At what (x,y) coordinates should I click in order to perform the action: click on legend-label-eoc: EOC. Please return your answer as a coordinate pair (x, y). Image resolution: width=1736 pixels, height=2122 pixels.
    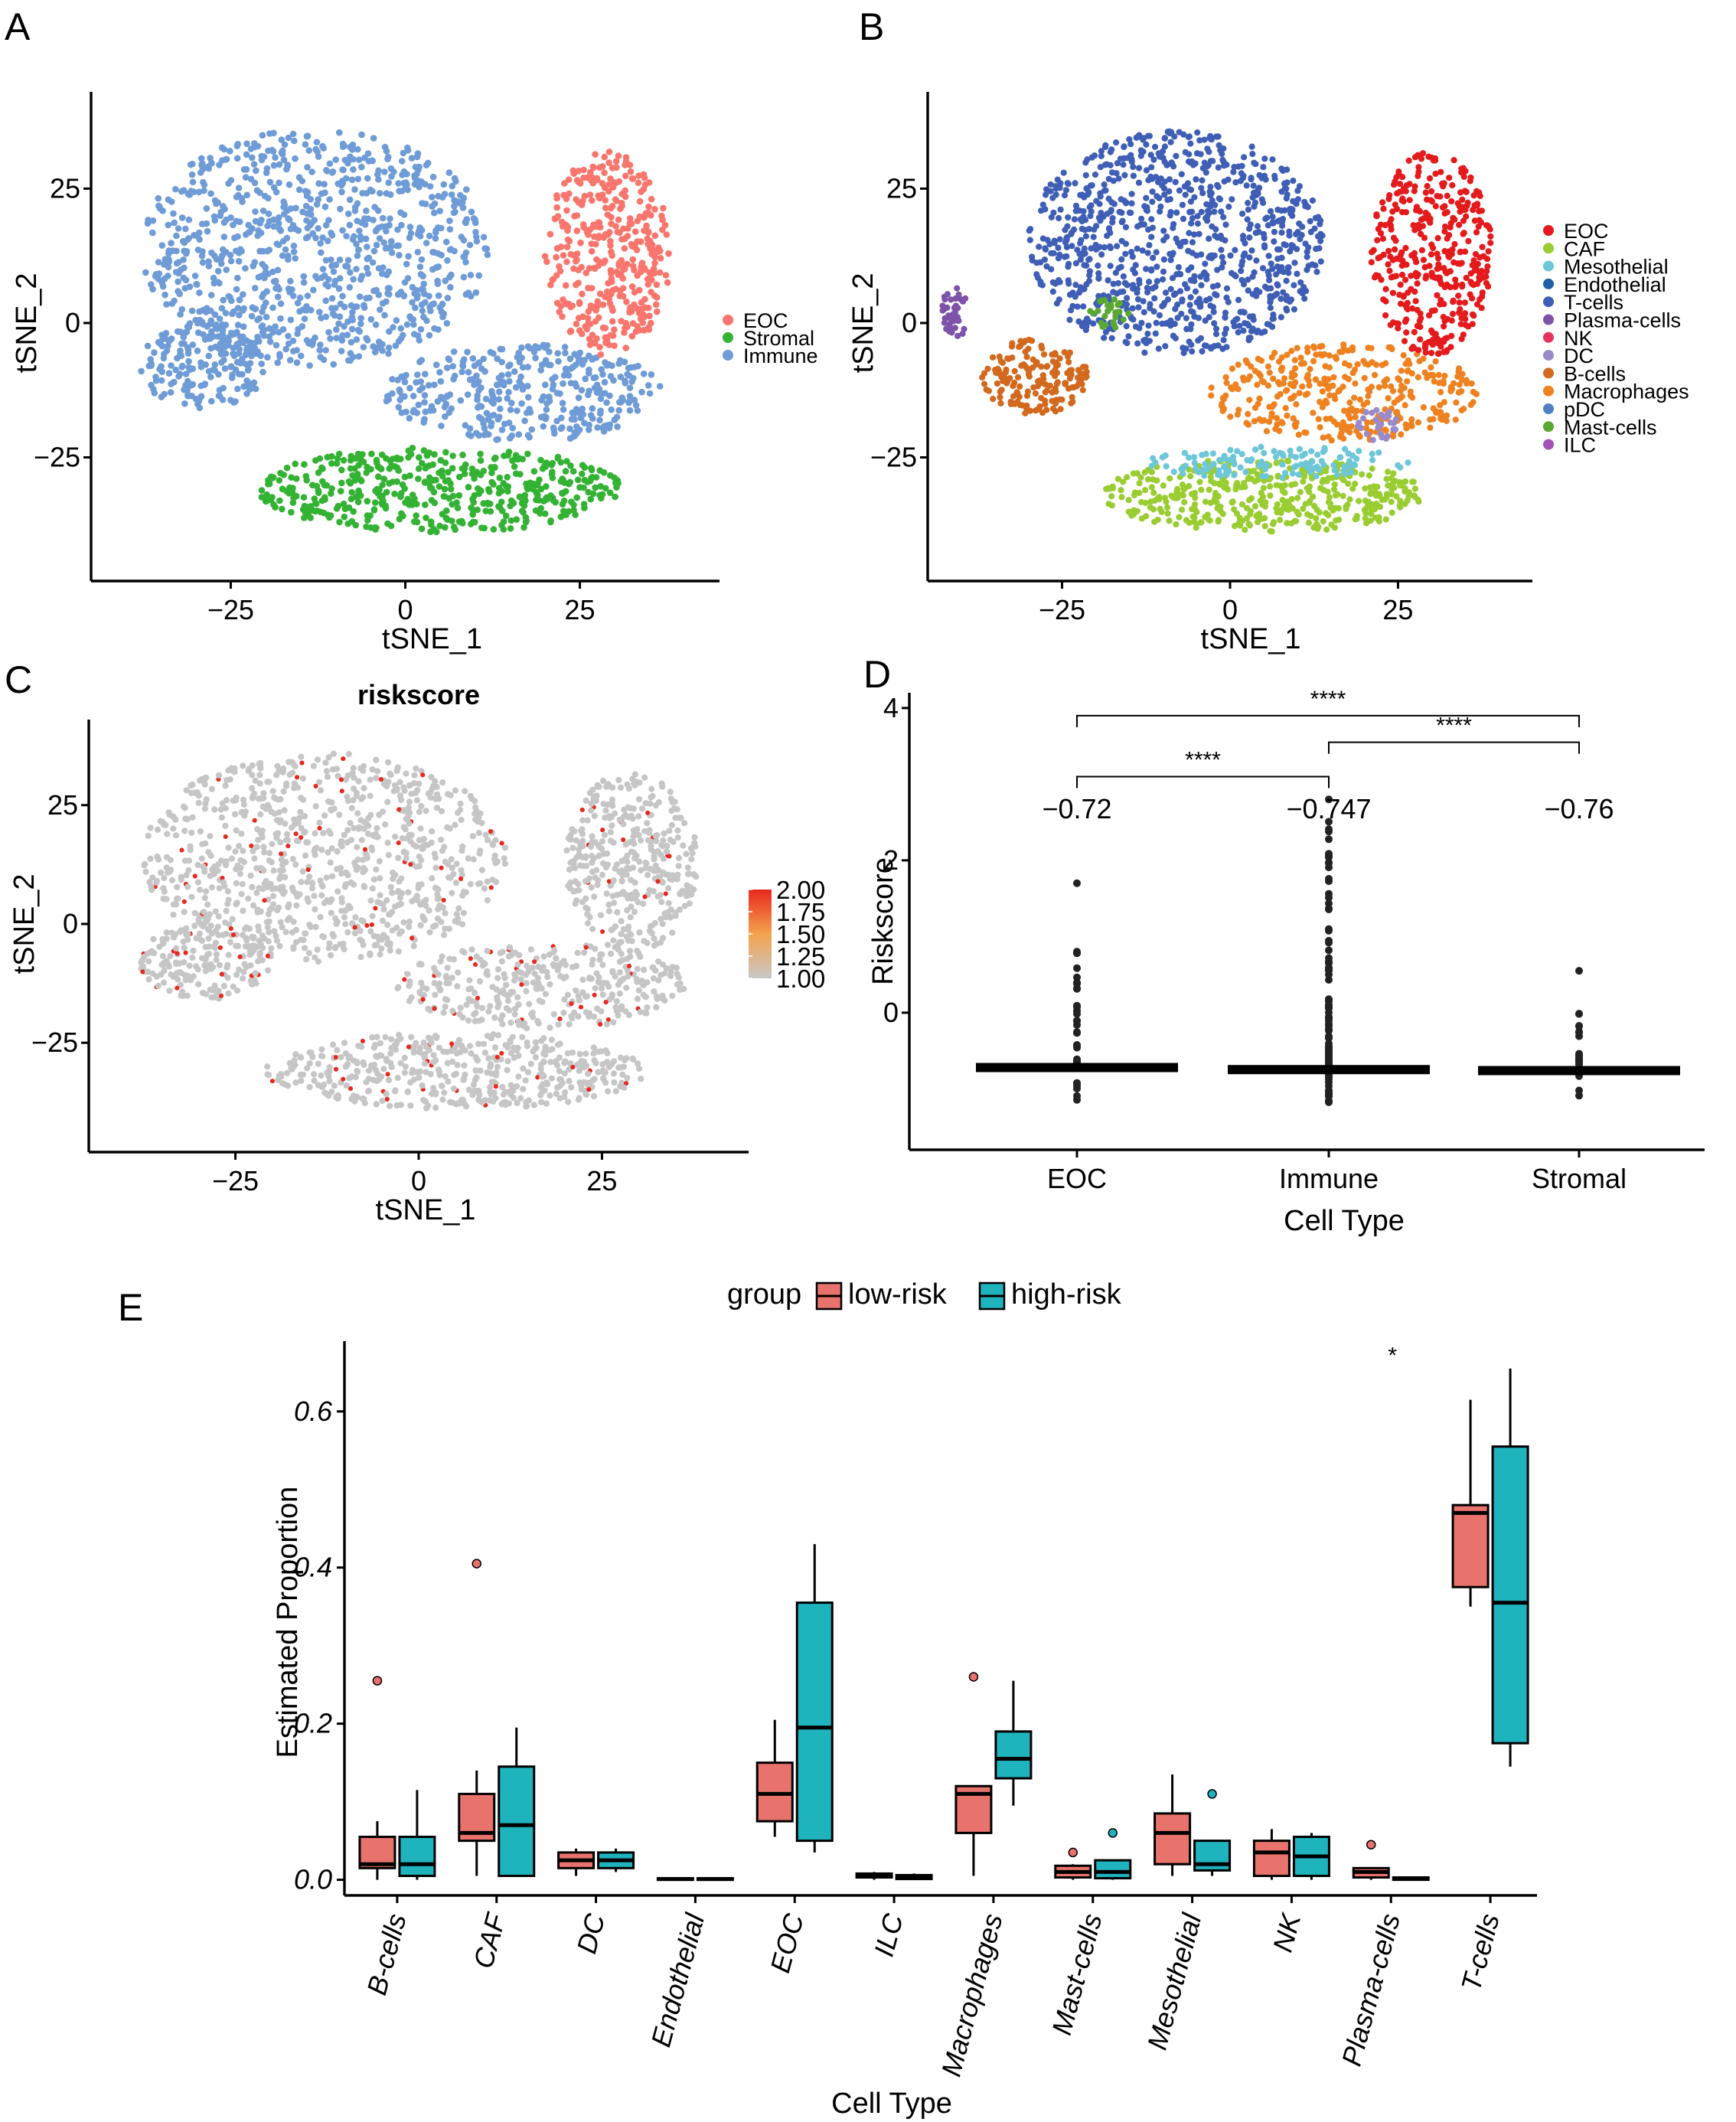
    Looking at the image, I should click on (1586, 231).